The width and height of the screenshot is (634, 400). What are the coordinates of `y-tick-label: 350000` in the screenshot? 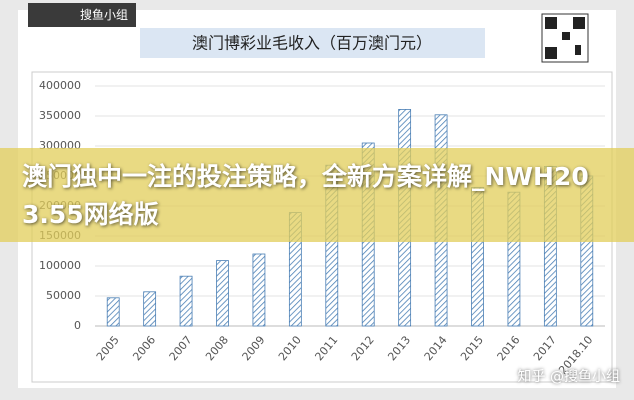 It's located at (60, 115).